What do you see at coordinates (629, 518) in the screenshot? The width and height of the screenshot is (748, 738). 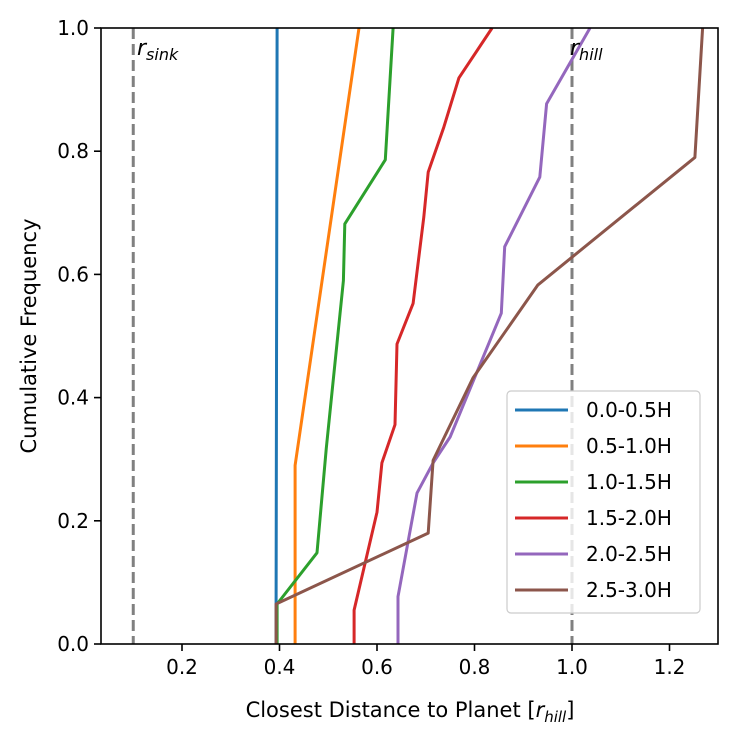 I see `legend-label: 1.5-2.0H` at bounding box center [629, 518].